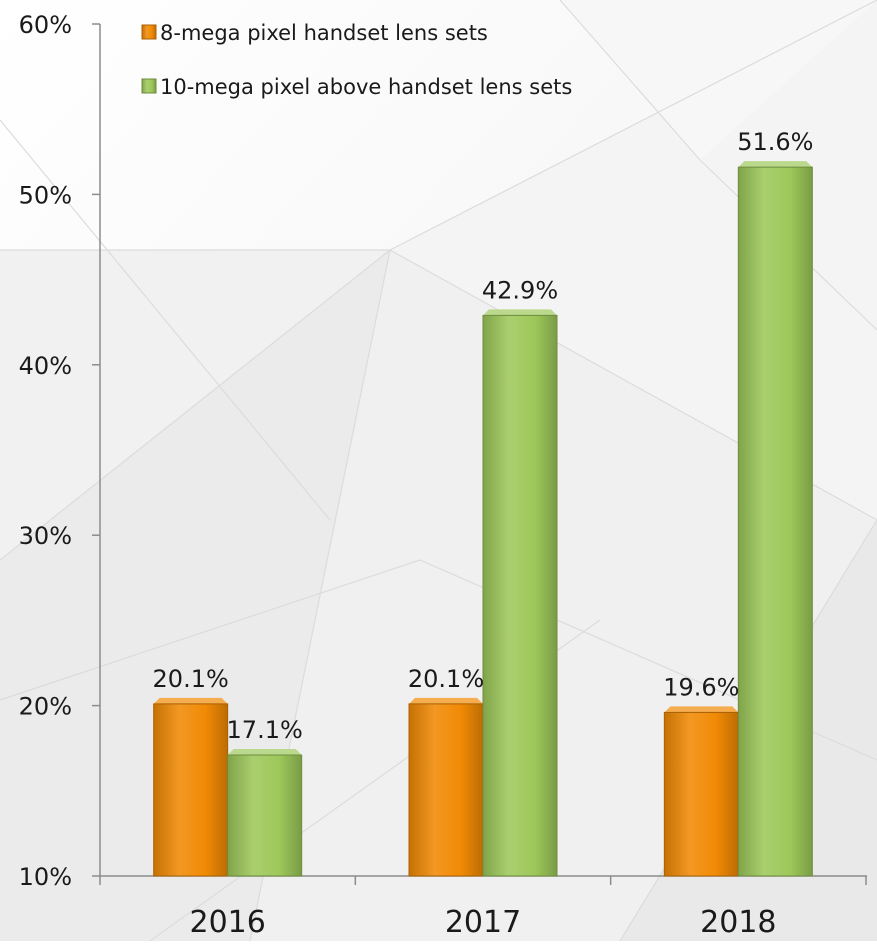 The image size is (877, 946). What do you see at coordinates (520, 290) in the screenshot?
I see `data-label: 42.9%` at bounding box center [520, 290].